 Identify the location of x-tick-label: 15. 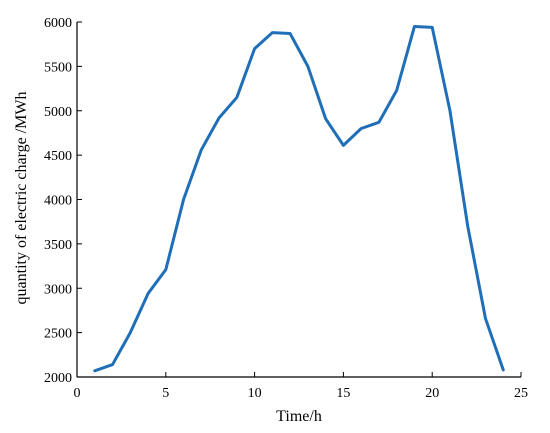
(343, 393).